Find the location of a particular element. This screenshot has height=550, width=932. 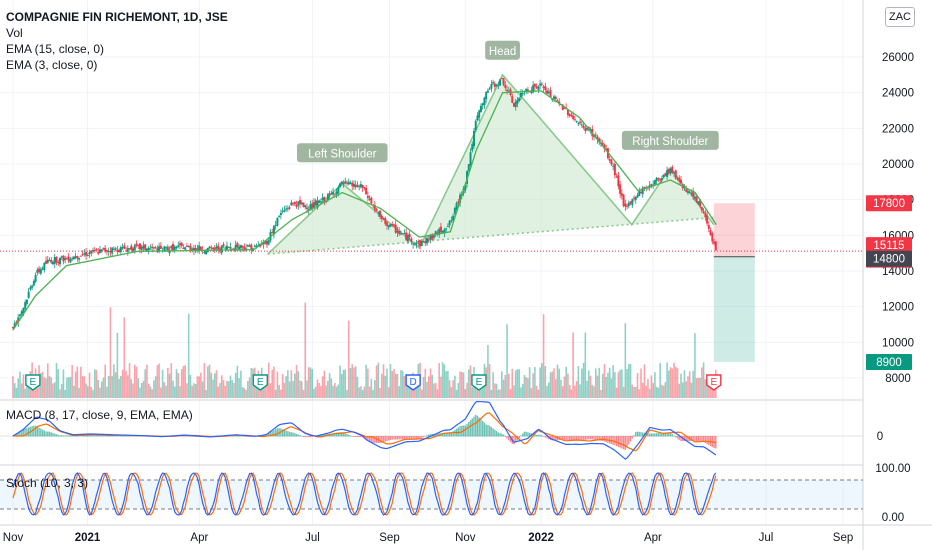

stoch-label: Stoch (10, 3, 3) is located at coordinates (47, 483).